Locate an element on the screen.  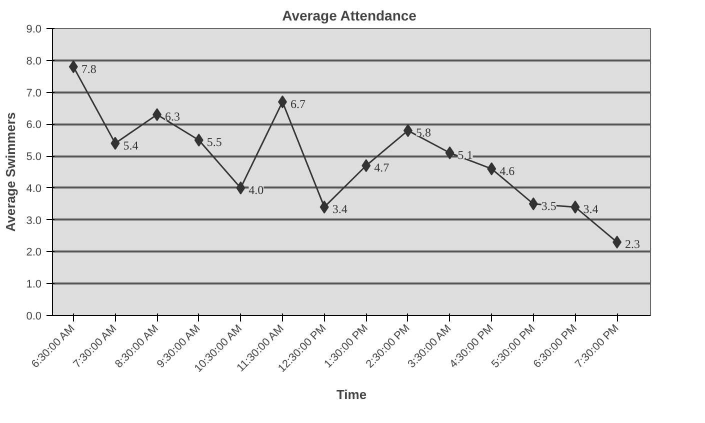
data-label: 4.6 is located at coordinates (507, 171).